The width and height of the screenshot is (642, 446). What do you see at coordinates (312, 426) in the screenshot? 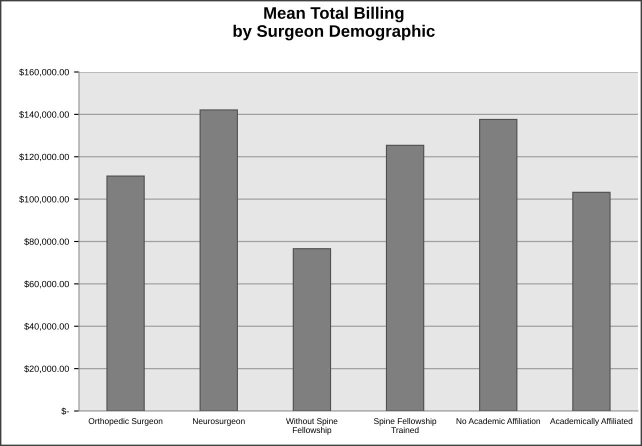
I see `x-tick-label: Without Spine Fellowship` at bounding box center [312, 426].